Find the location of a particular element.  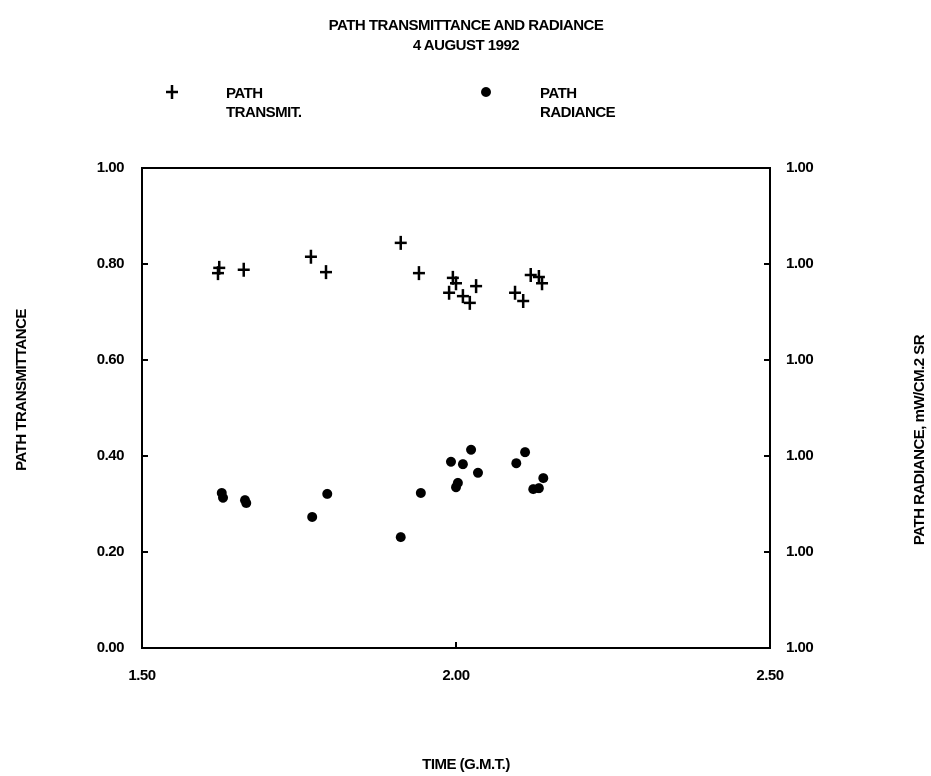

y-tick-label: 1.00 is located at coordinates (110, 167).